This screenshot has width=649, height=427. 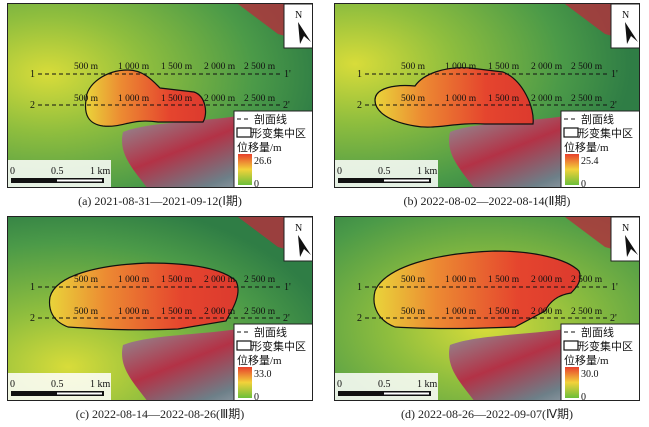 I want to click on panel-caption-a: (a) 2021-08-31—2021-09-12(Ⅰ期), so click(x=160, y=201).